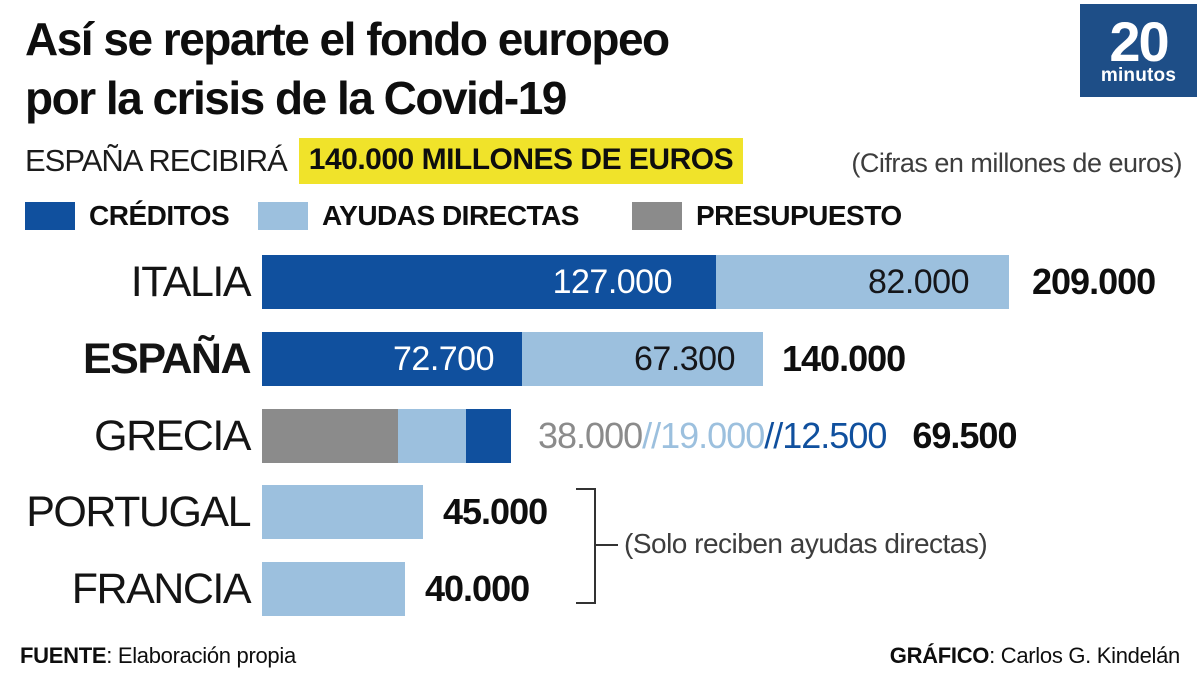 Image resolution: width=1200 pixels, height=675 pixels. What do you see at coordinates (712, 435) in the screenshot?
I see `grecia-ayudas-value: 19.000` at bounding box center [712, 435].